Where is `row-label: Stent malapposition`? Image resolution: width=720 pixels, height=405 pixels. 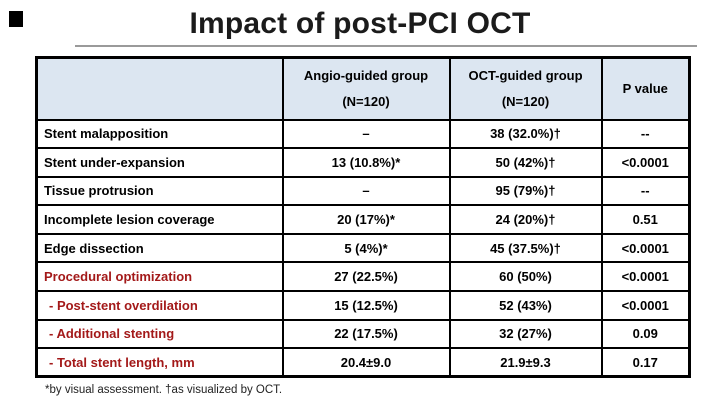 row-label: Stent malapposition is located at coordinates (159, 134).